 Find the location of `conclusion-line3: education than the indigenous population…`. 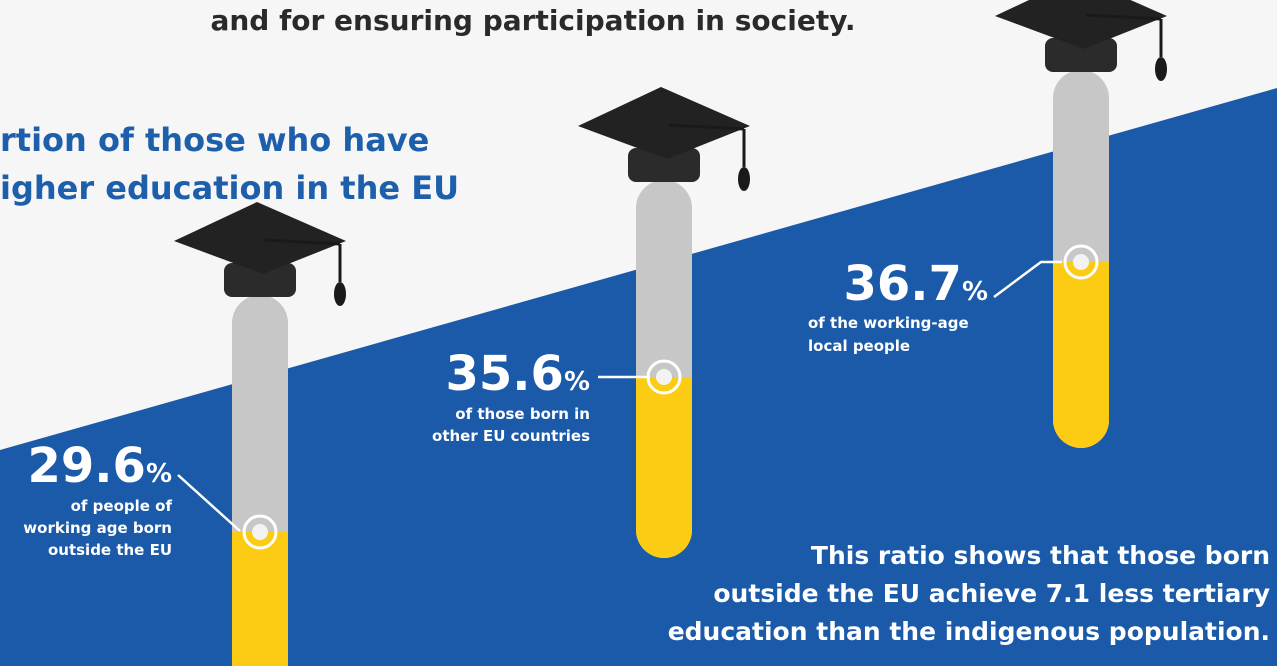

conclusion-line3: education than the indigenous population… is located at coordinates (969, 631).